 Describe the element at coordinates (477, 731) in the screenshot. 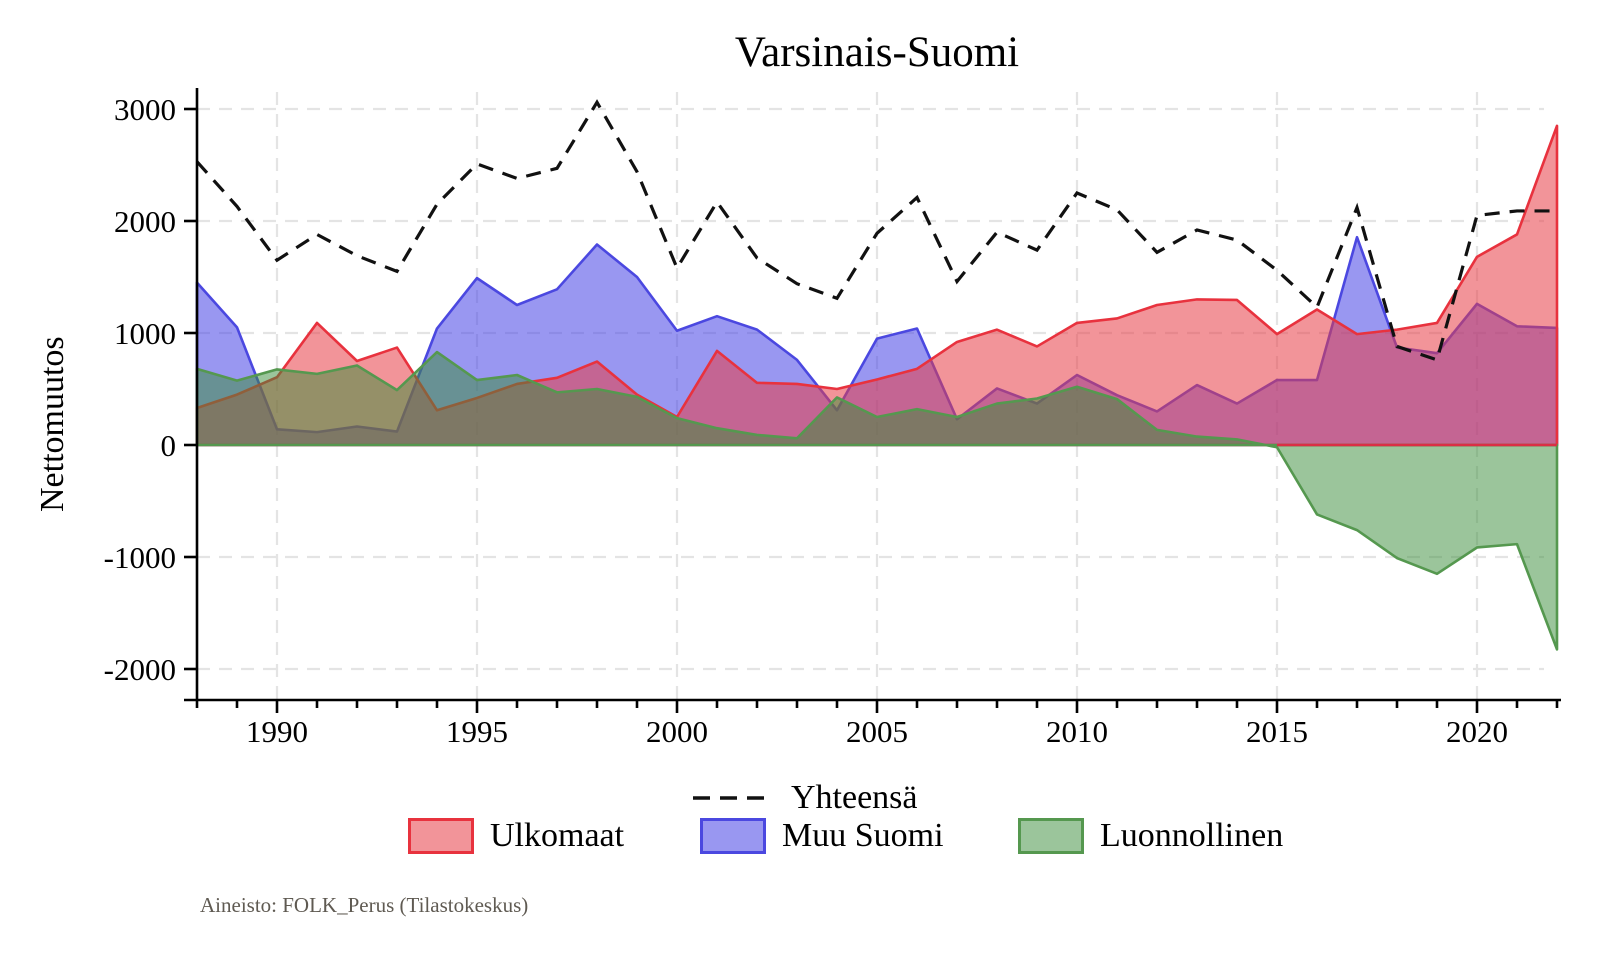

I see `x-tick-label: 1995` at that location.